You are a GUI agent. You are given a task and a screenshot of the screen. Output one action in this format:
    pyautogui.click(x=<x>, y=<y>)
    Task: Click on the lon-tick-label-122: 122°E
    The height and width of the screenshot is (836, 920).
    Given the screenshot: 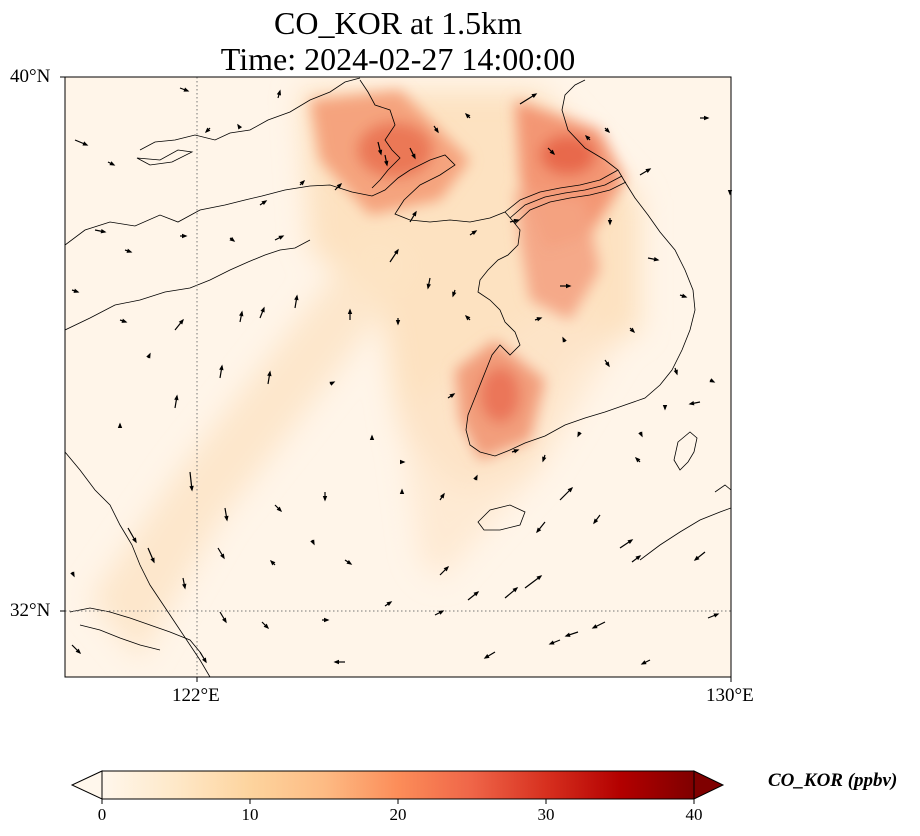 What is the action you would take?
    pyautogui.click(x=196, y=695)
    